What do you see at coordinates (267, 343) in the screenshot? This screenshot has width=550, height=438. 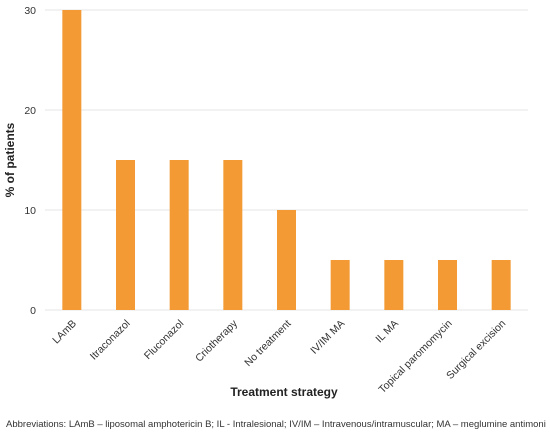 I see `x-tick-label: No treatment` at bounding box center [267, 343].